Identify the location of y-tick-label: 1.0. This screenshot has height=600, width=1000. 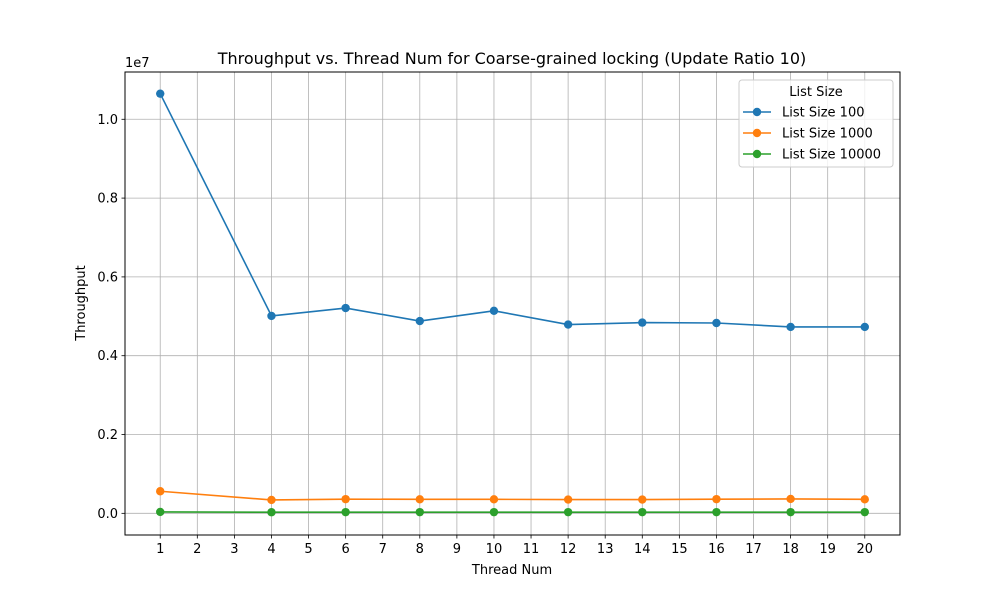
(107, 120).